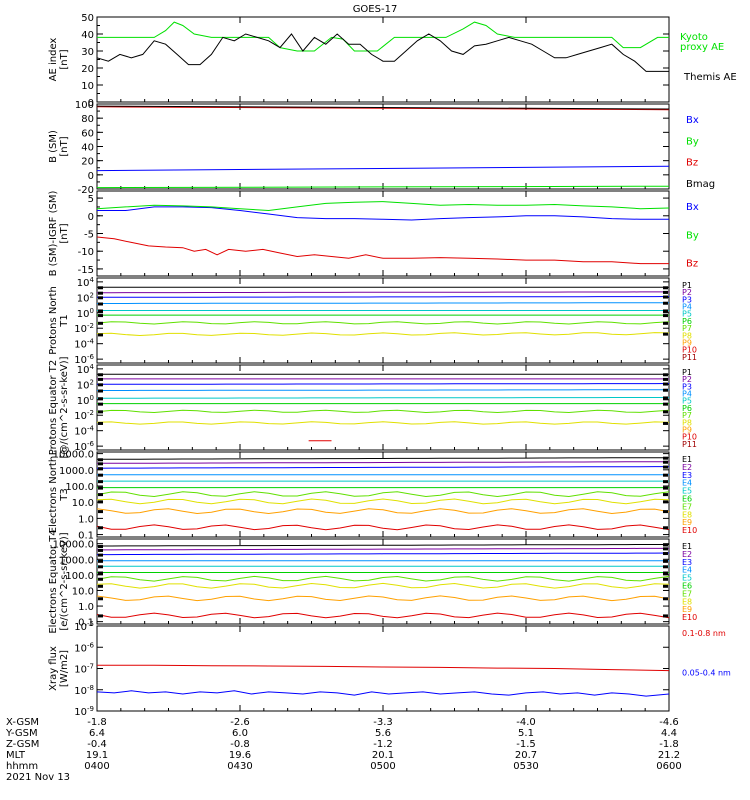  Describe the element at coordinates (669, 755) in the screenshot. I see `xaxis-value-mlt-4: 21.2` at that location.